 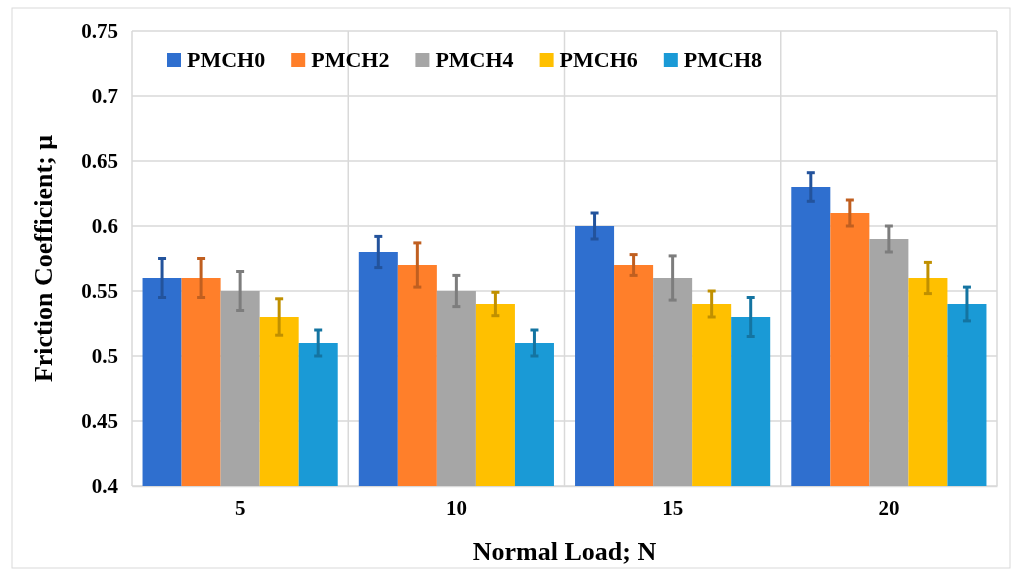 I want to click on y-tick-label: 0.7, so click(x=104, y=96).